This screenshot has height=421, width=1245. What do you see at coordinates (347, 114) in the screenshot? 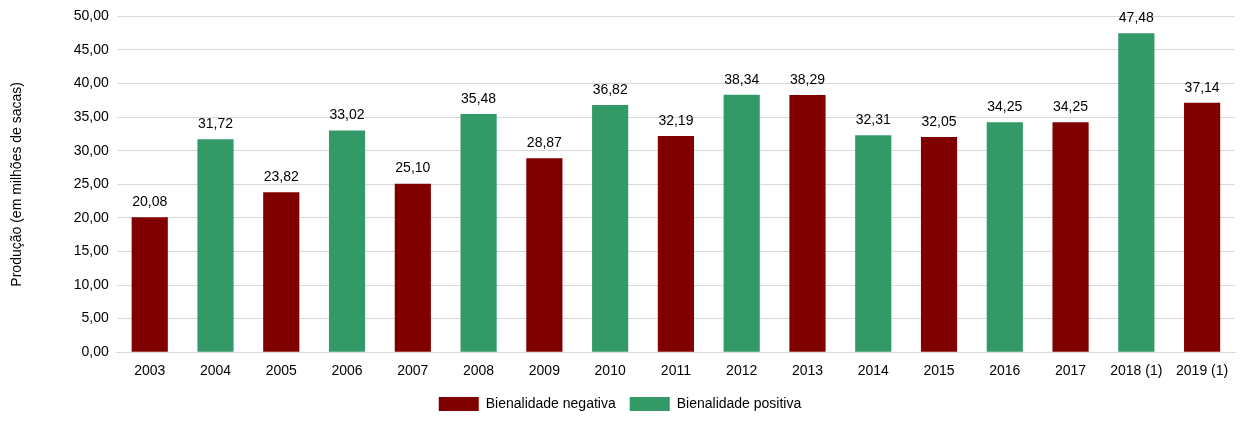
I see `data-label: 33,02` at bounding box center [347, 114].